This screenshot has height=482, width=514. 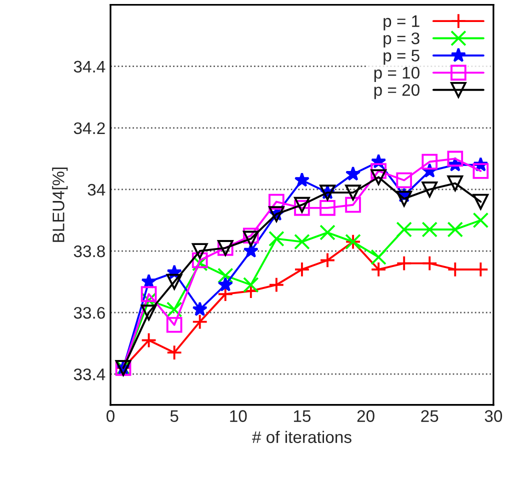 I want to click on x-tick-label: 30, so click(x=493, y=416).